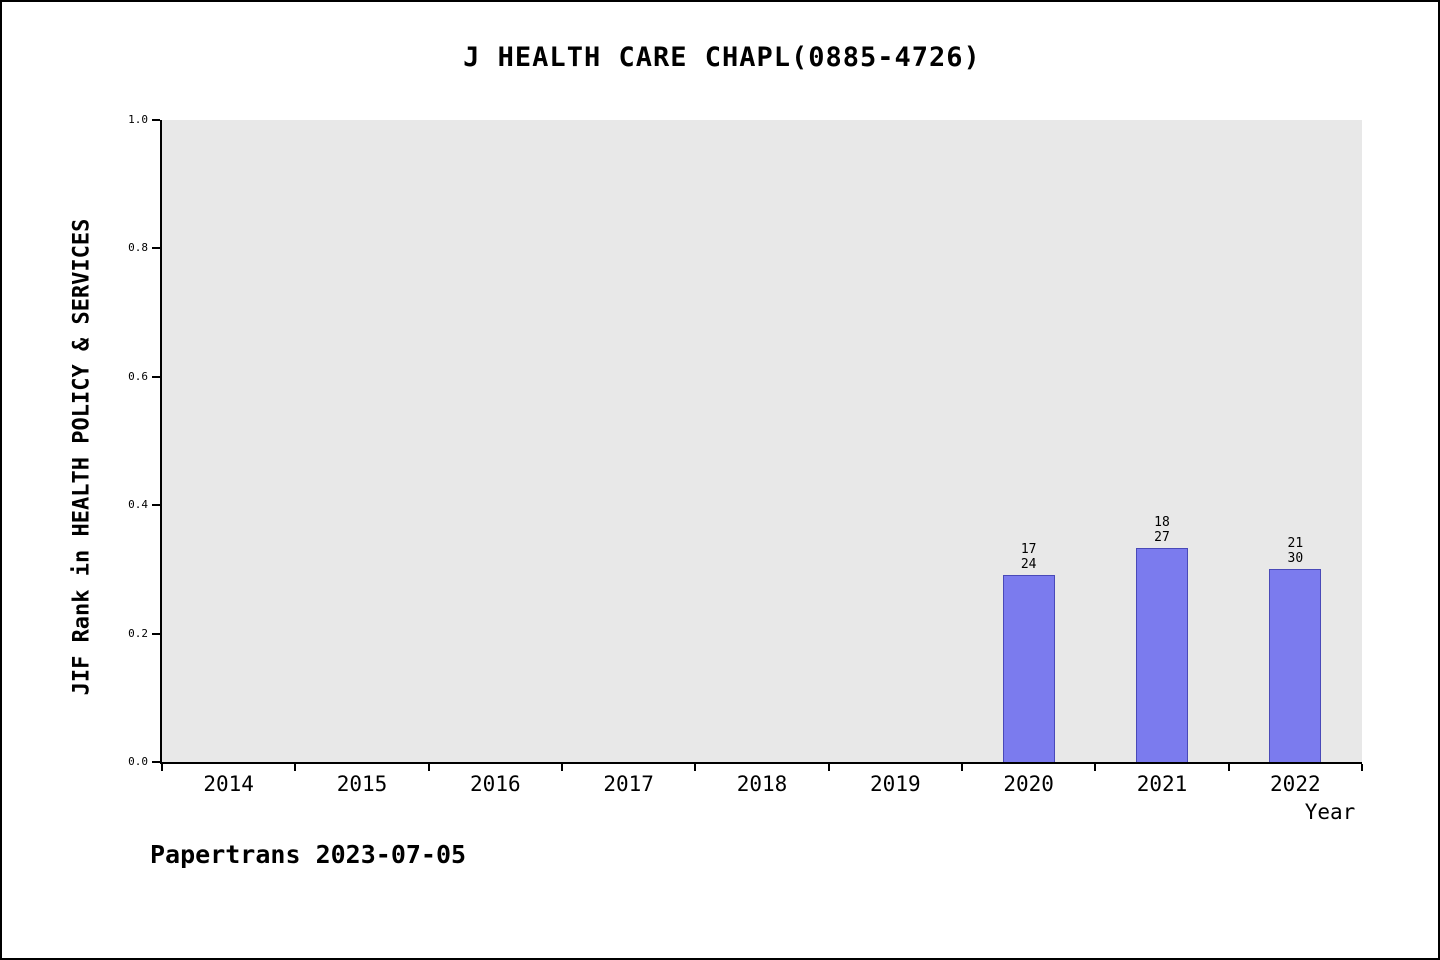 The image size is (1440, 960). Describe the element at coordinates (1028, 784) in the screenshot. I see `x-tick-label: 2020` at that location.